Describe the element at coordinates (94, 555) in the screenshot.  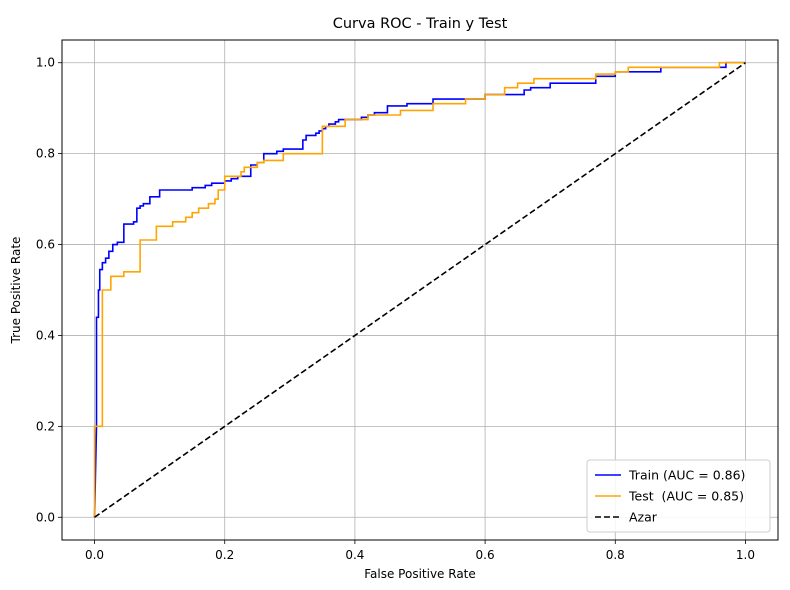
I see `x-tick-label: 0.0` at that location.